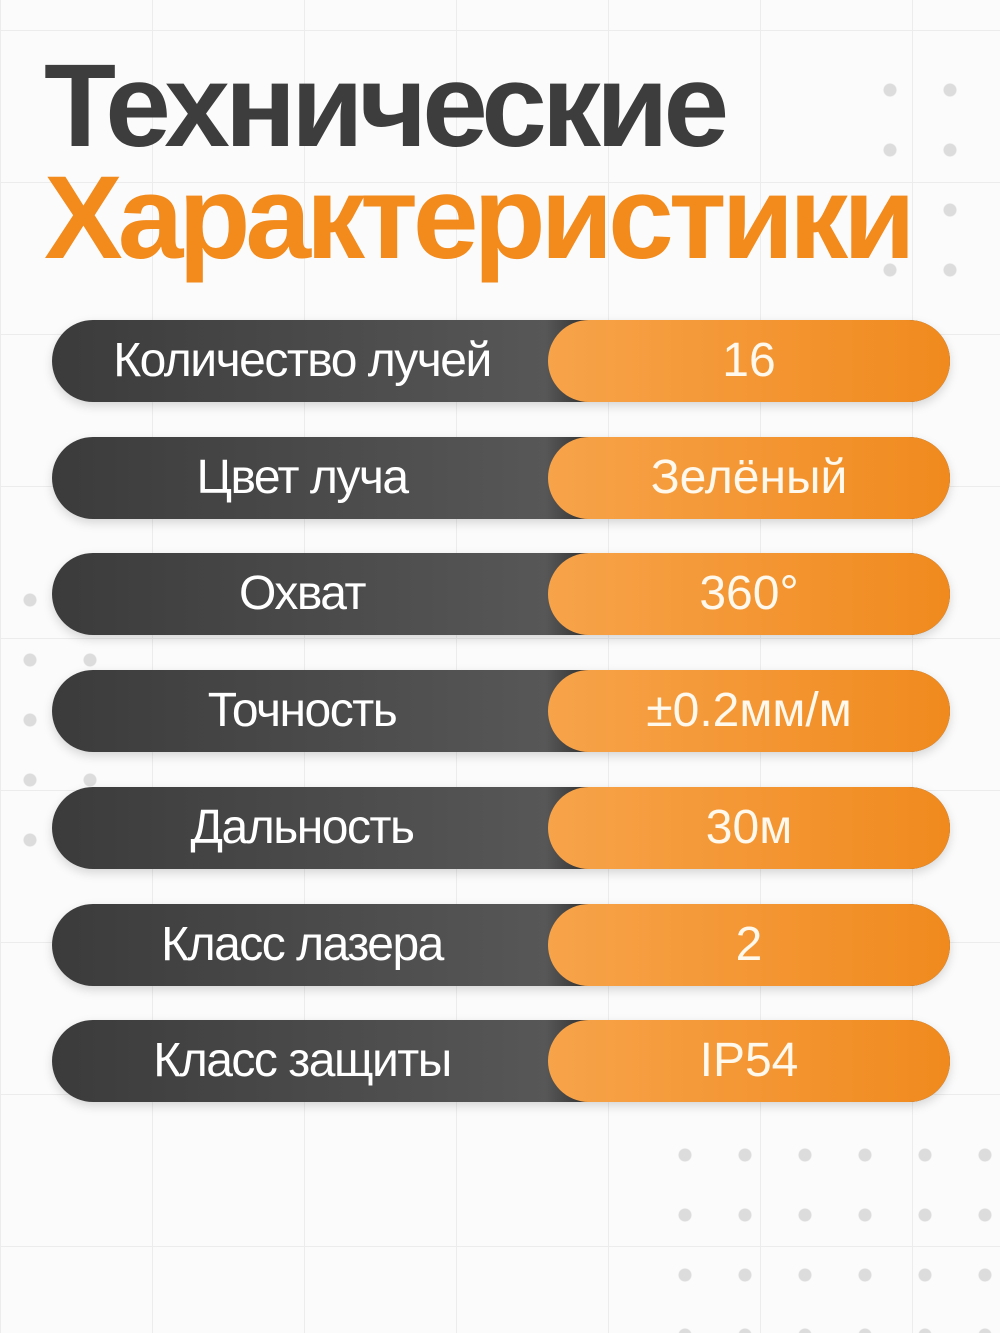 The width and height of the screenshot is (1000, 1333). I want to click on spec-row: Цвет луча Зелёный, so click(501, 477).